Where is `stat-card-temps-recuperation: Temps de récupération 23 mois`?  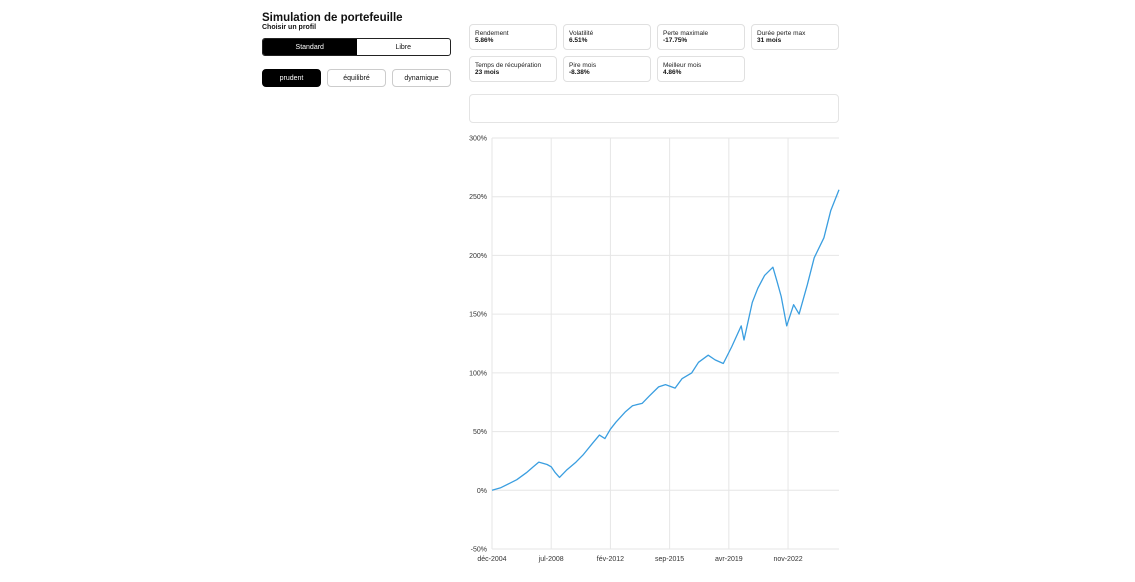 stat-card-temps-recuperation: Temps de récupération 23 mois is located at coordinates (513, 69).